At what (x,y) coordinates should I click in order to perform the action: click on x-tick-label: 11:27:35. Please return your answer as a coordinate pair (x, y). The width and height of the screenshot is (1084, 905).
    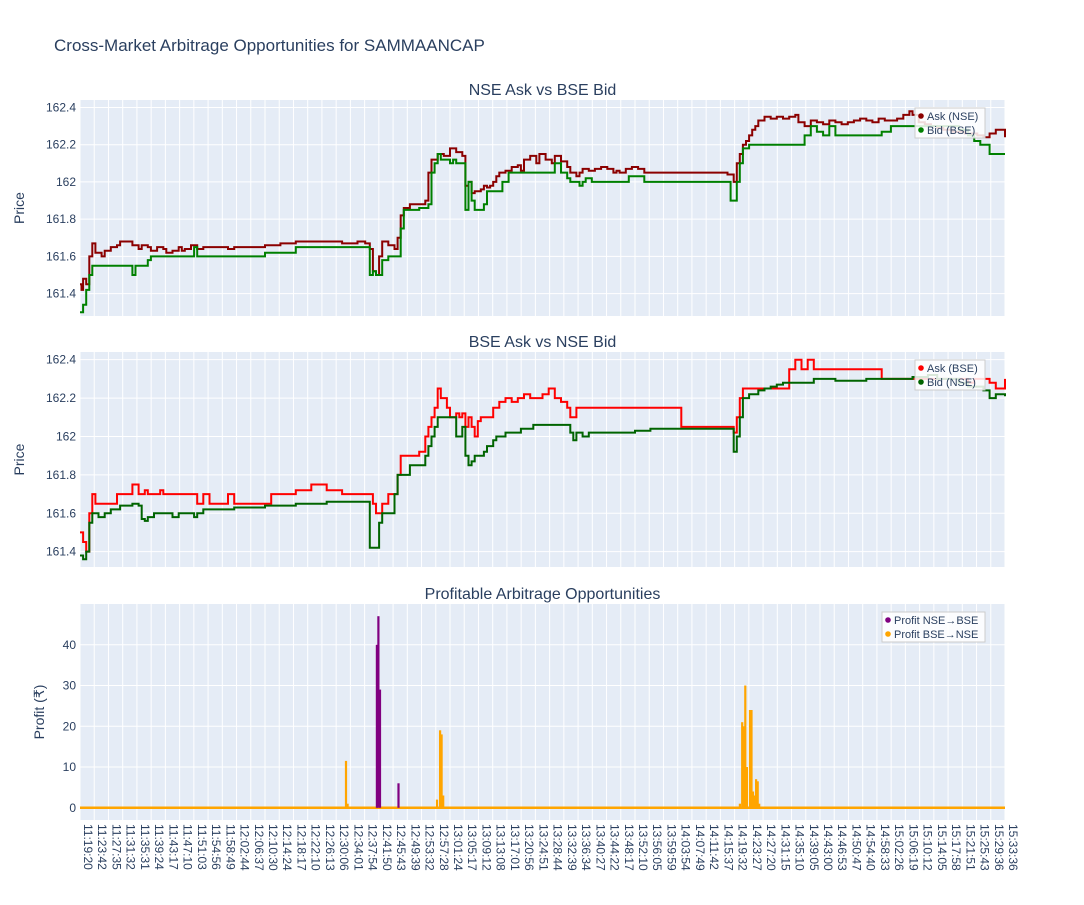
    Looking at the image, I should click on (116, 847).